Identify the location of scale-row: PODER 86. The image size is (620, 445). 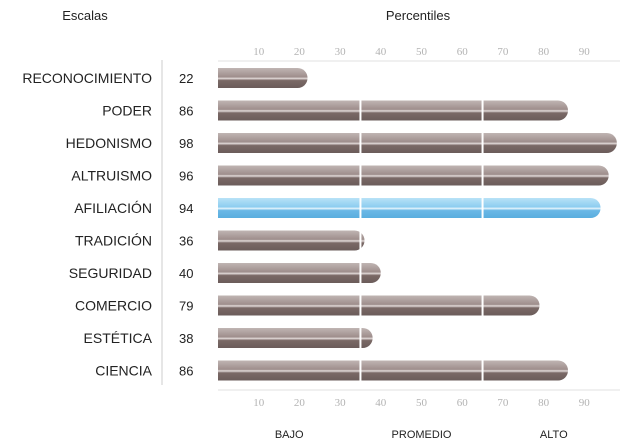
(335, 110).